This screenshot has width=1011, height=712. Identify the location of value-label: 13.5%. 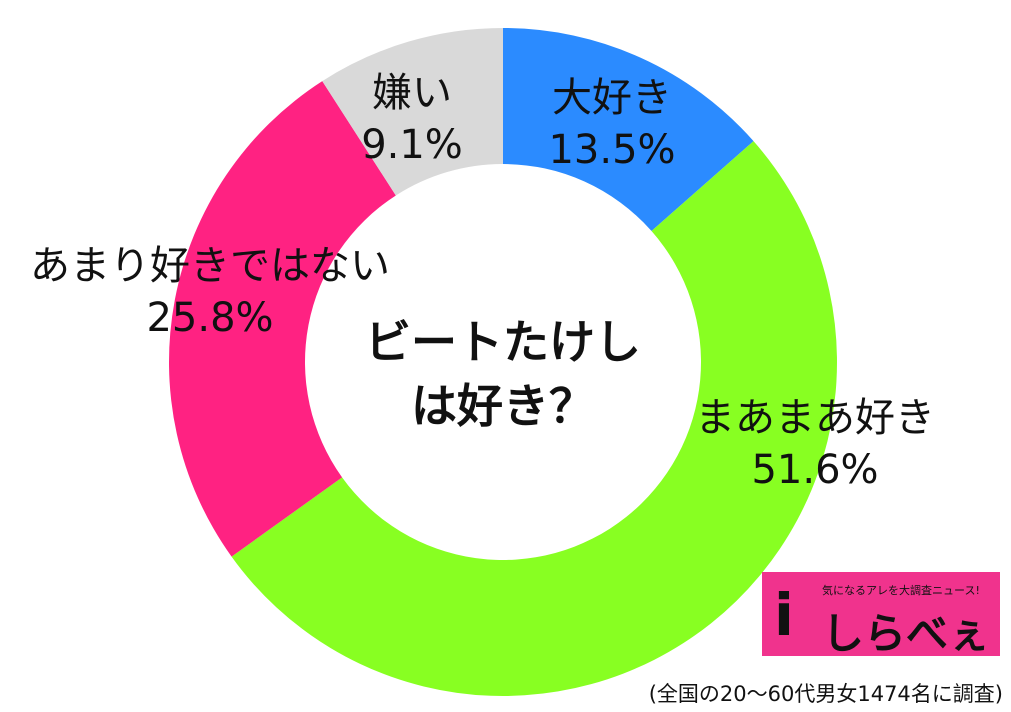
(611, 150).